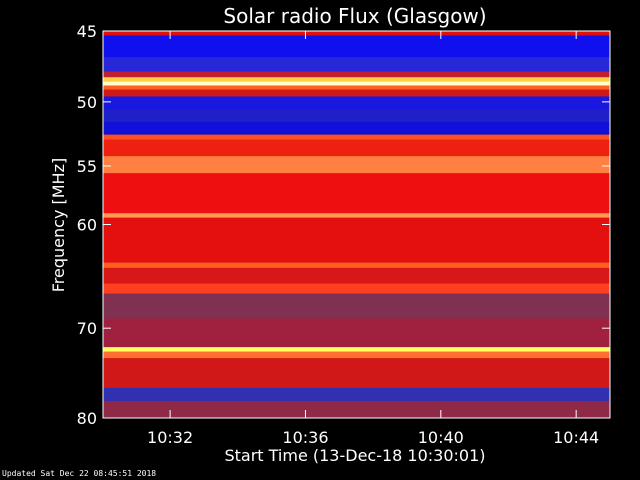 Image resolution: width=640 pixels, height=480 pixels. Describe the element at coordinates (87, 31) in the screenshot. I see `y-tick-label-0: 45` at that location.